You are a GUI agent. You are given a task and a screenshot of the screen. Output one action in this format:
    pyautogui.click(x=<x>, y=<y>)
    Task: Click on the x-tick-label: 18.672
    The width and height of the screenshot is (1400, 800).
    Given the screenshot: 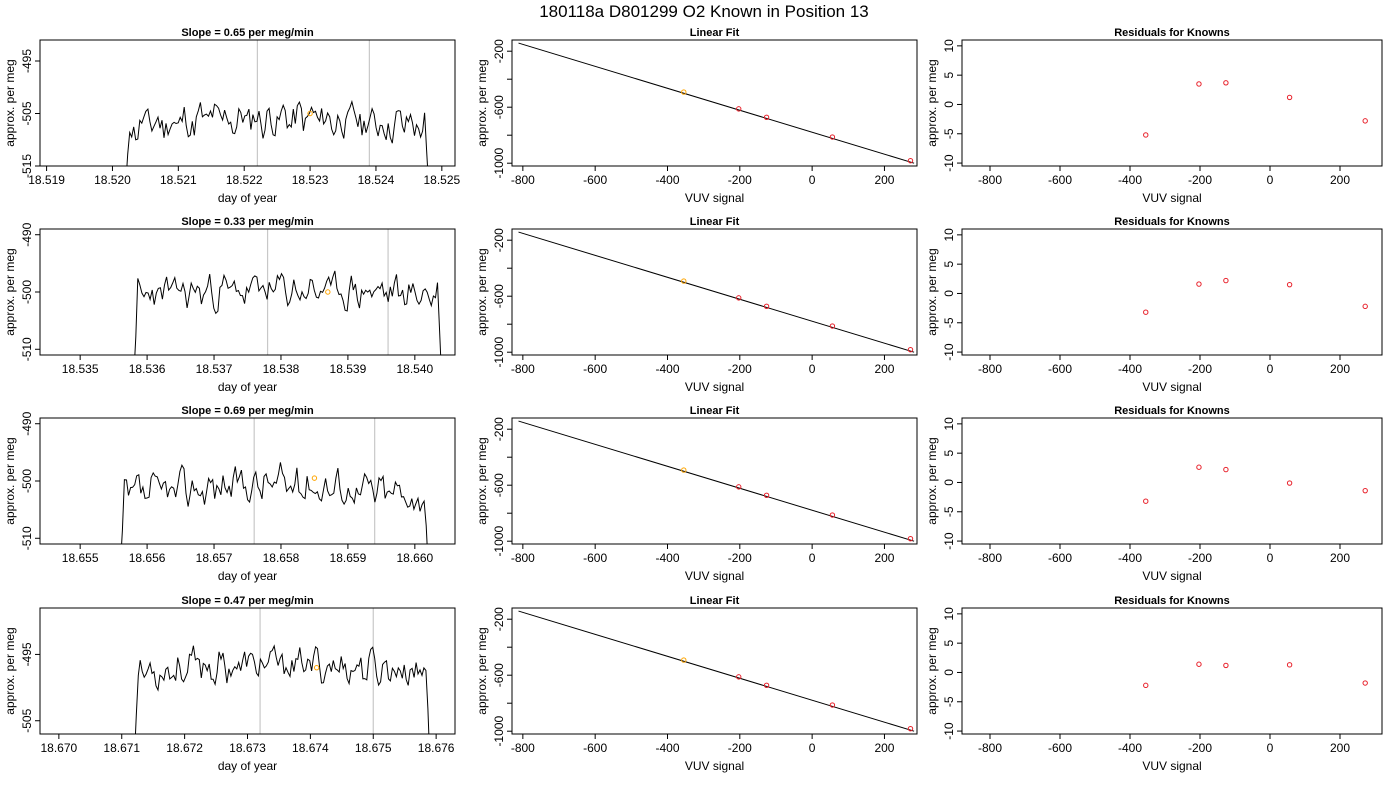 What is the action you would take?
    pyautogui.click(x=184, y=748)
    